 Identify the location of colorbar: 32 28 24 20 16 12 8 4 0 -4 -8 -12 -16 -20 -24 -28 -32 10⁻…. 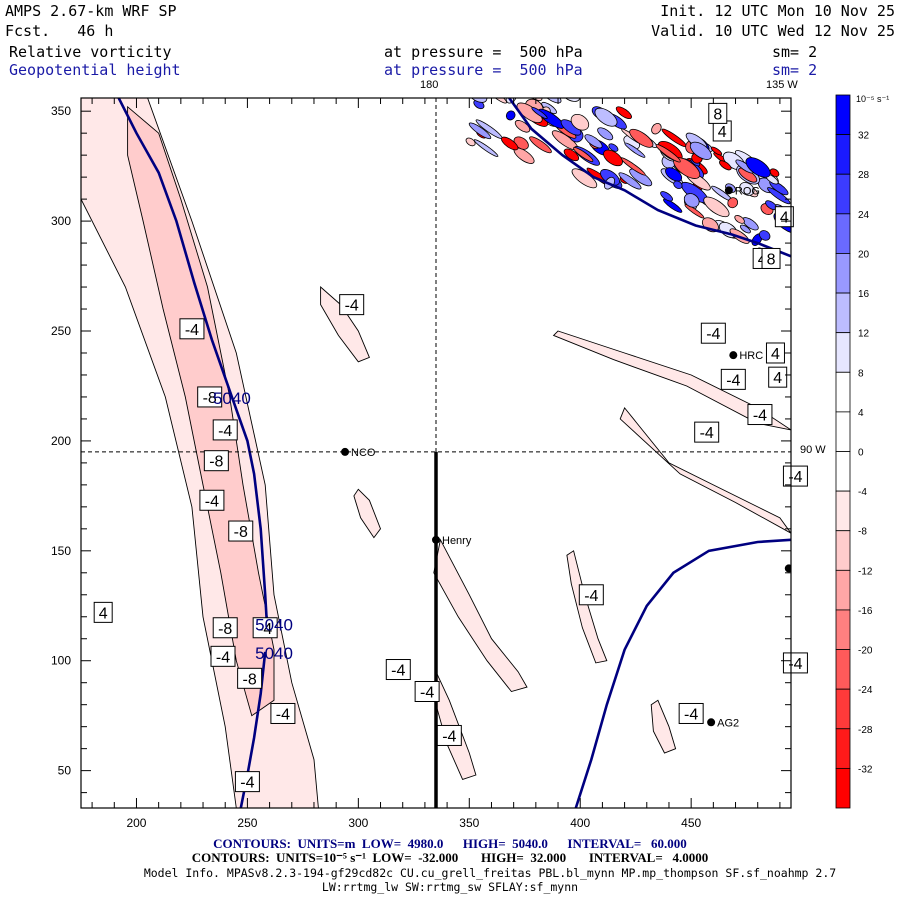
(862, 451).